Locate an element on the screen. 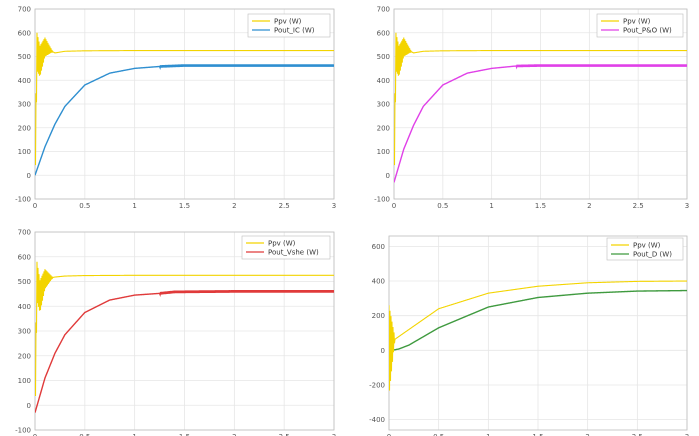 This screenshot has width=699, height=436. legend-label: Pout_IC (W) is located at coordinates (294, 31).